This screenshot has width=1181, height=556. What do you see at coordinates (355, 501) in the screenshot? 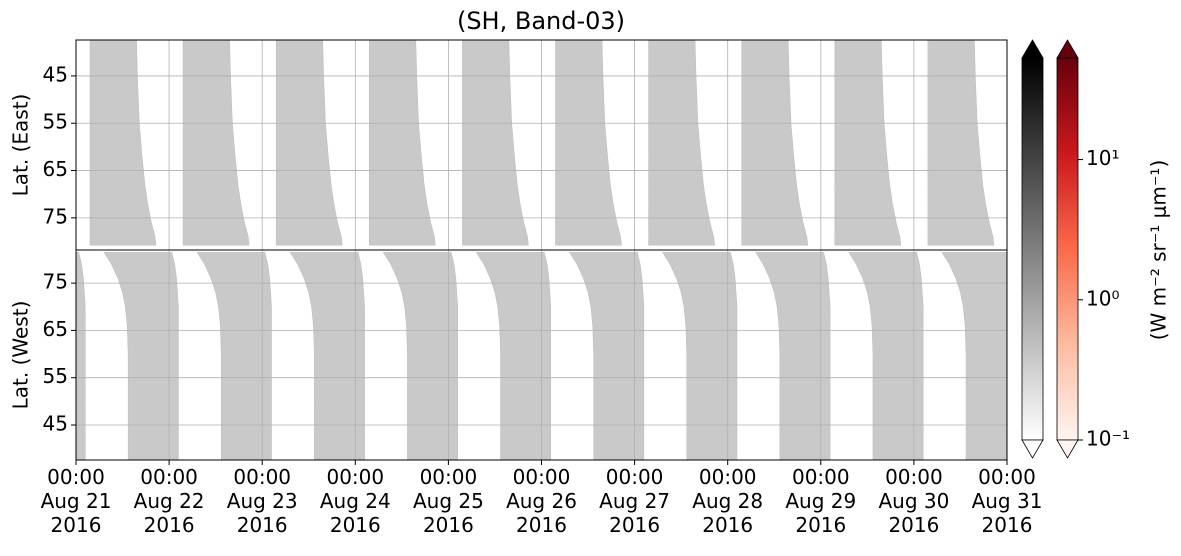
I see `x-tick-label: 00:00 Aug 24 2016` at bounding box center [355, 501].